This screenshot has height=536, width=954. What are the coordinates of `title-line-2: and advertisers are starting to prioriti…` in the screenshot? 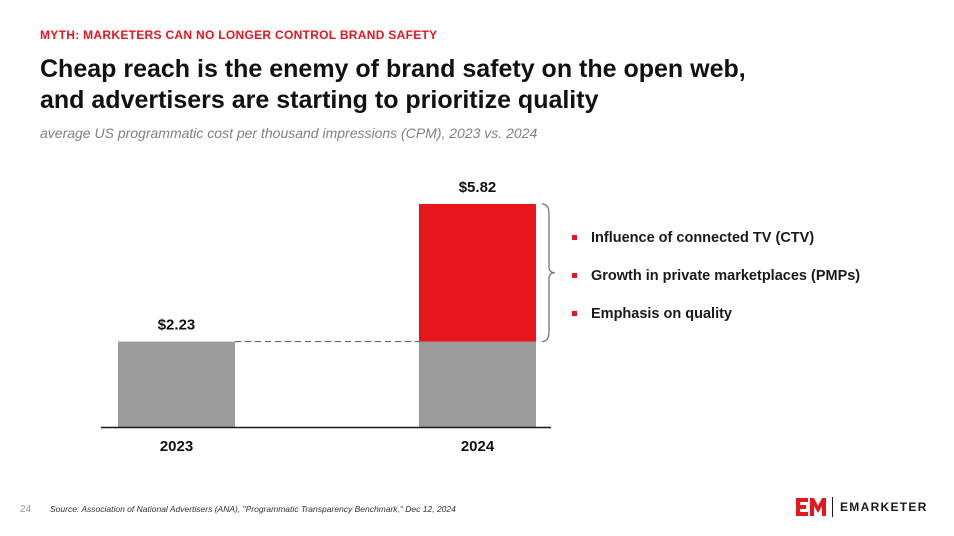 It's located at (319, 100).